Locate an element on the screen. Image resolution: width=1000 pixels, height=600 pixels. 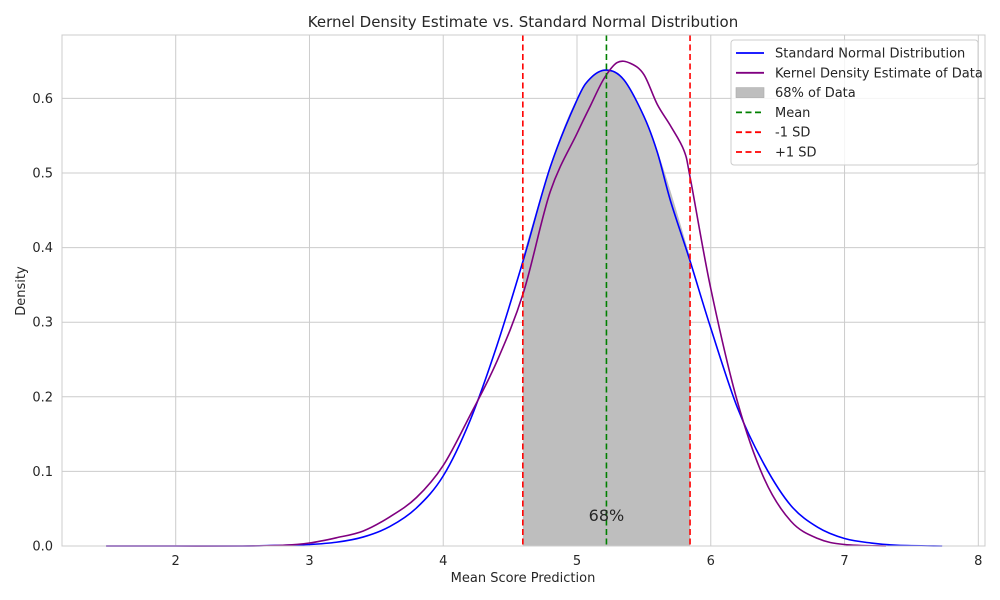
legend-label: Mean is located at coordinates (792, 113).